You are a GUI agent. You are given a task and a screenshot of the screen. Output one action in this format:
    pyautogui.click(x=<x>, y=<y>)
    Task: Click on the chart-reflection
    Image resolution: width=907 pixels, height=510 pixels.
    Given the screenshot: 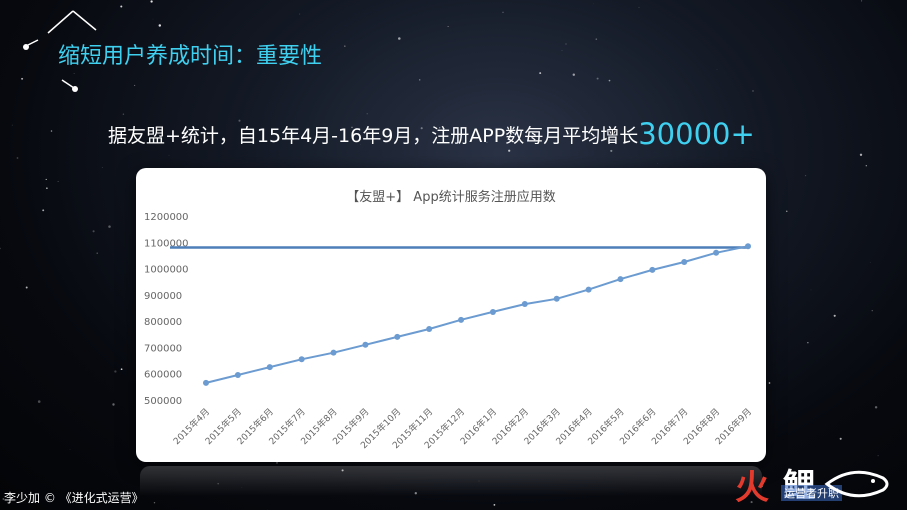 What is the action you would take?
    pyautogui.click(x=451, y=481)
    